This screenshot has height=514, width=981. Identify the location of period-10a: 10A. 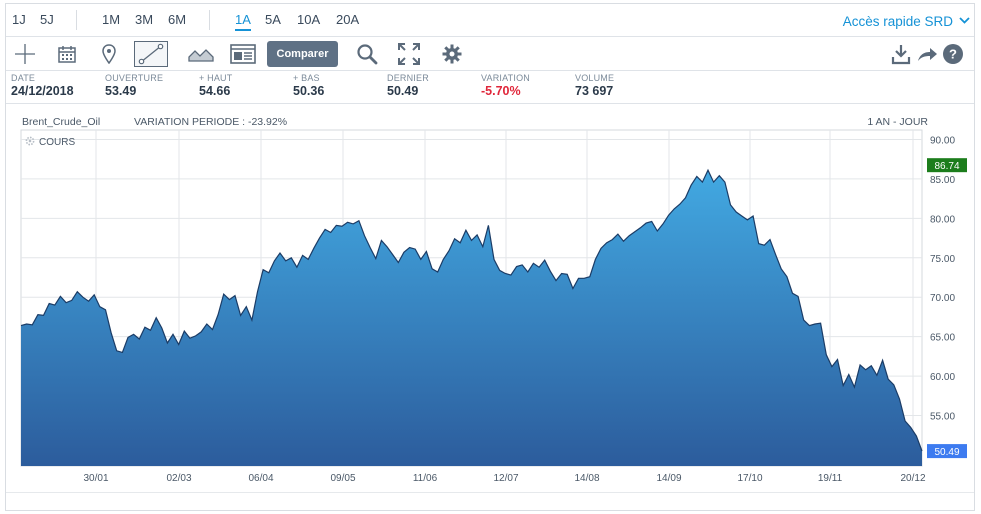
(309, 19).